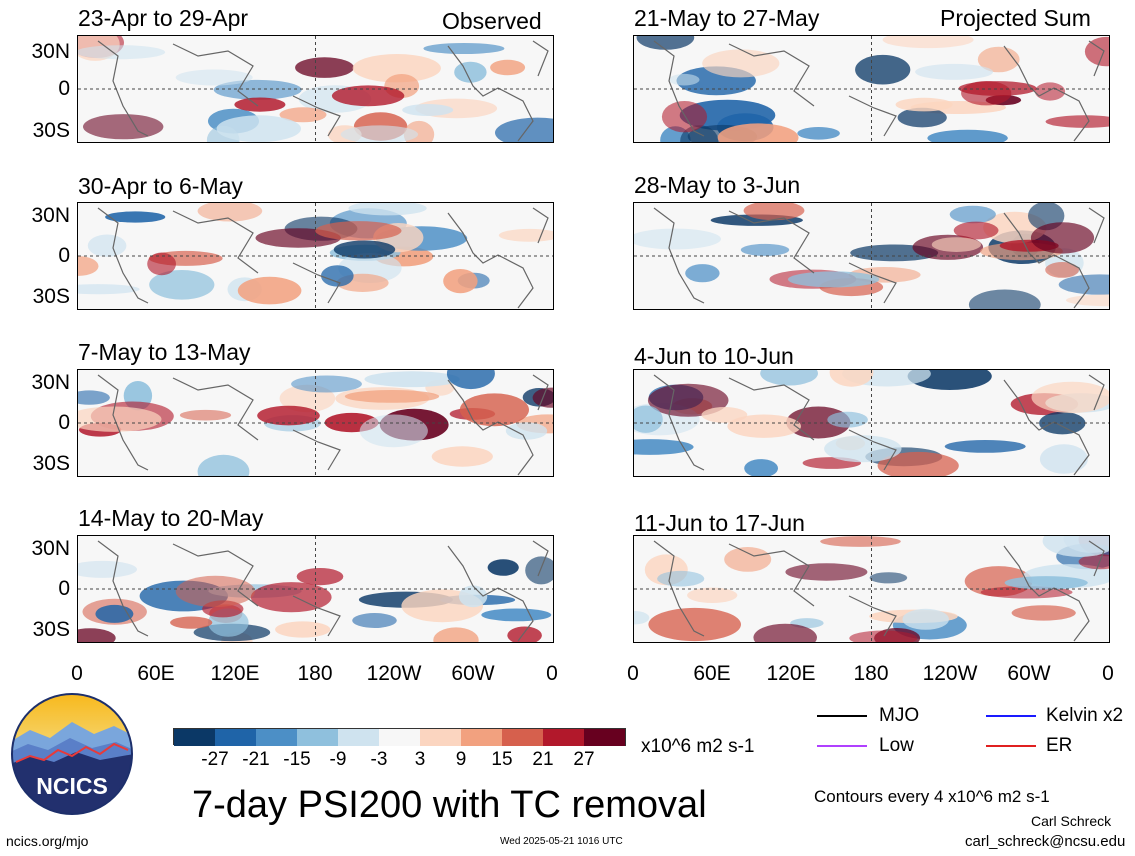  I want to click on lon-label-0: 0, so click(77, 673).